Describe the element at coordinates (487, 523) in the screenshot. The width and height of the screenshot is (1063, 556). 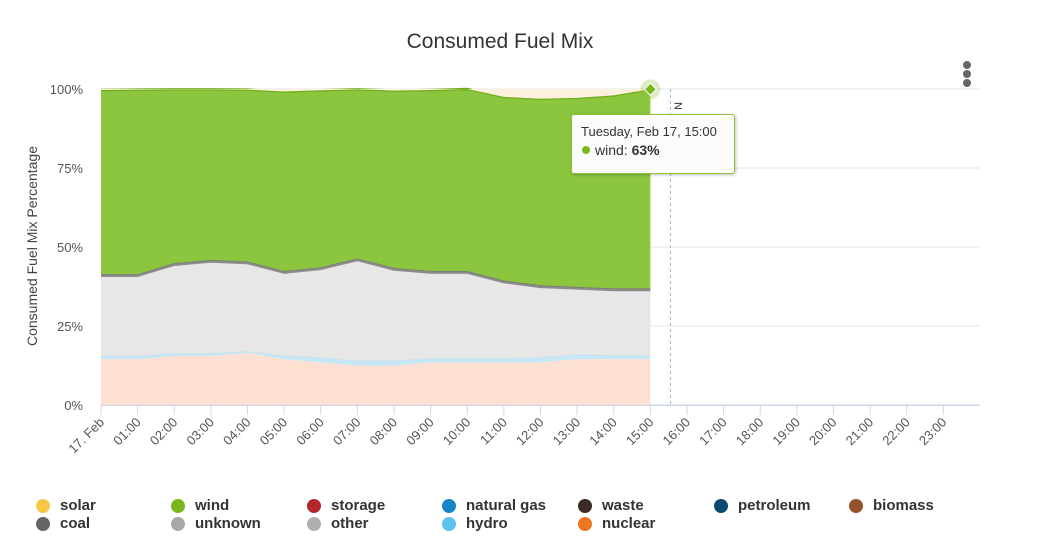
I see `legend-label: hydro` at that location.